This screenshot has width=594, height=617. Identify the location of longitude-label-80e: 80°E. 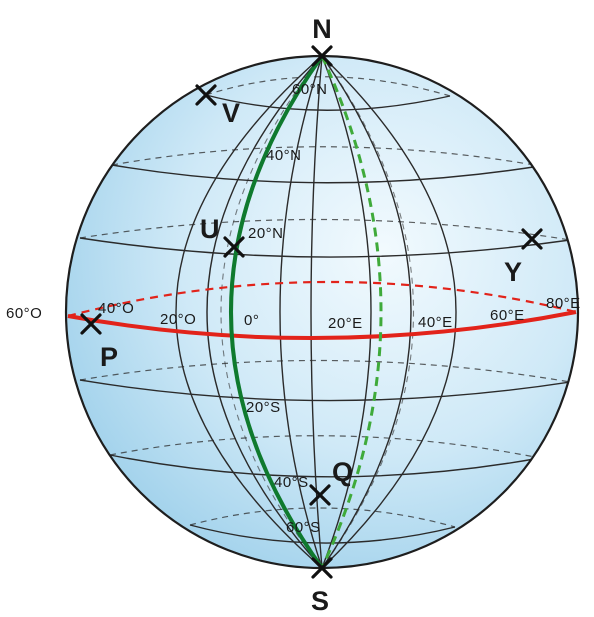
(563, 303).